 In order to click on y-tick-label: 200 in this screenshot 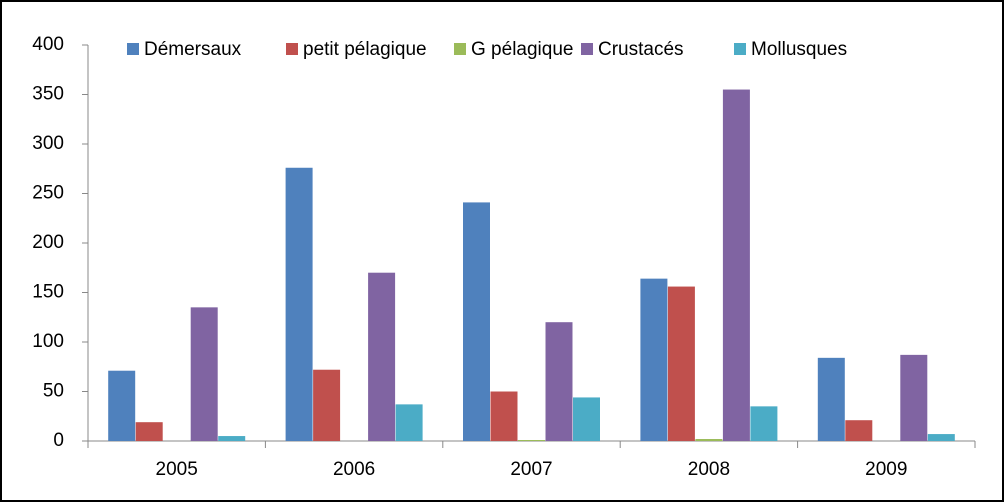, I will do `click(48, 242)`.